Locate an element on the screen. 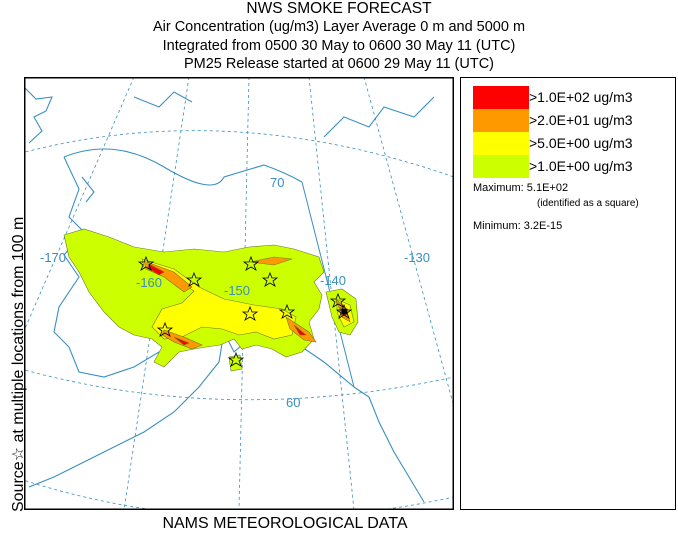 The width and height of the screenshot is (678, 533). lat-label-70: 70 is located at coordinates (277, 182).